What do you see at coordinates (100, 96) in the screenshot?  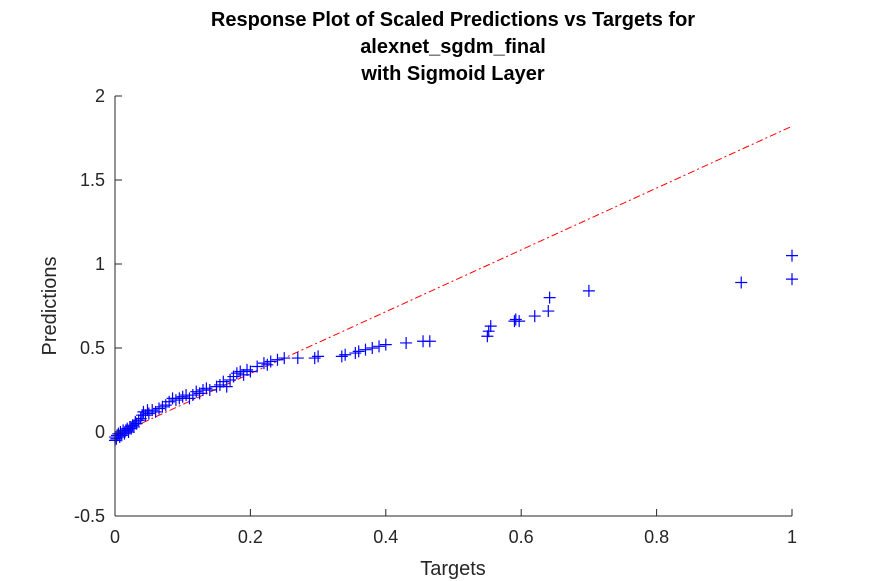 I see `y-tick-label: 2` at bounding box center [100, 96].